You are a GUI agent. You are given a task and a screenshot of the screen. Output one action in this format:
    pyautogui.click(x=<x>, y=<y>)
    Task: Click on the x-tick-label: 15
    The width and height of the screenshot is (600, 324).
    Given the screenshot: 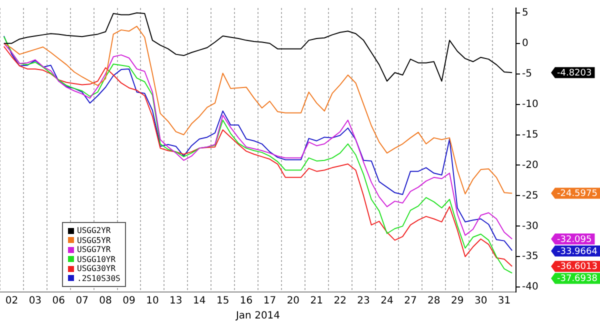 What is the action you would take?
    pyautogui.click(x=223, y=301)
    